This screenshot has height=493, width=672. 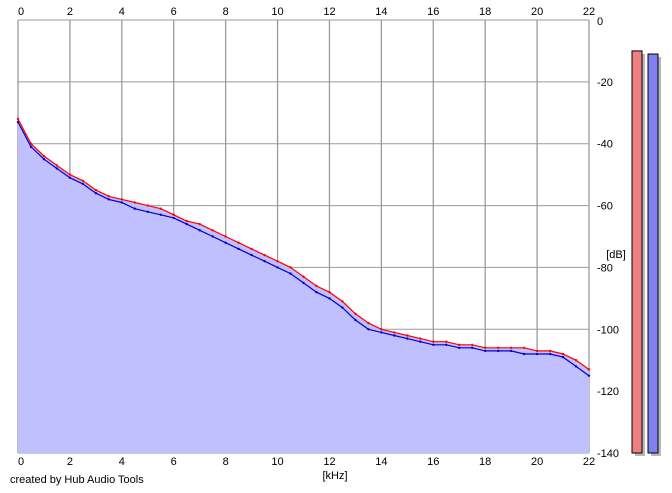 What do you see at coordinates (608, 238) in the screenshot?
I see `y-tick-labels: 0 -20 -40 -60 -80 -100 -120 -140` at bounding box center [608, 238].